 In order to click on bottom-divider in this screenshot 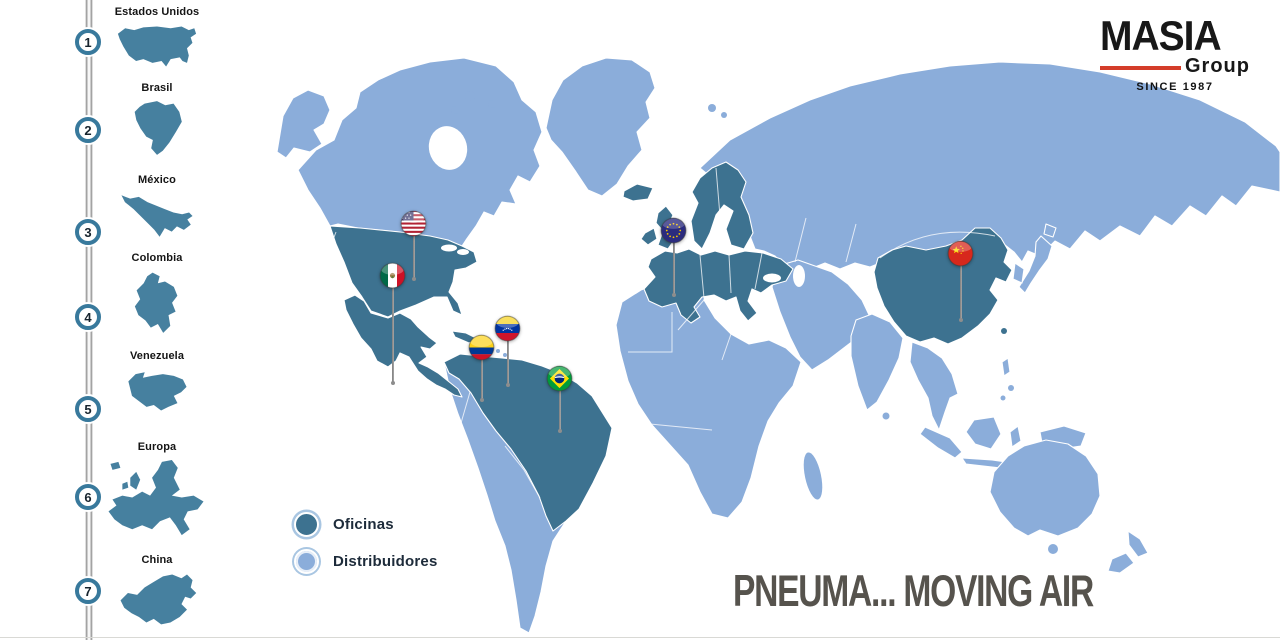, I will do `click(640, 637)`.